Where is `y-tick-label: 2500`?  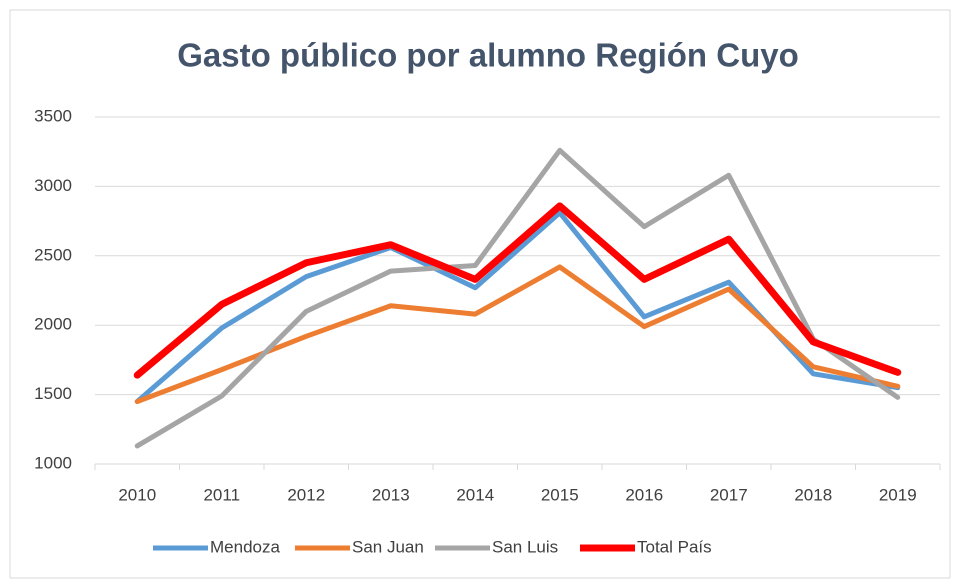 y-tick-label: 2500 is located at coordinates (53, 254).